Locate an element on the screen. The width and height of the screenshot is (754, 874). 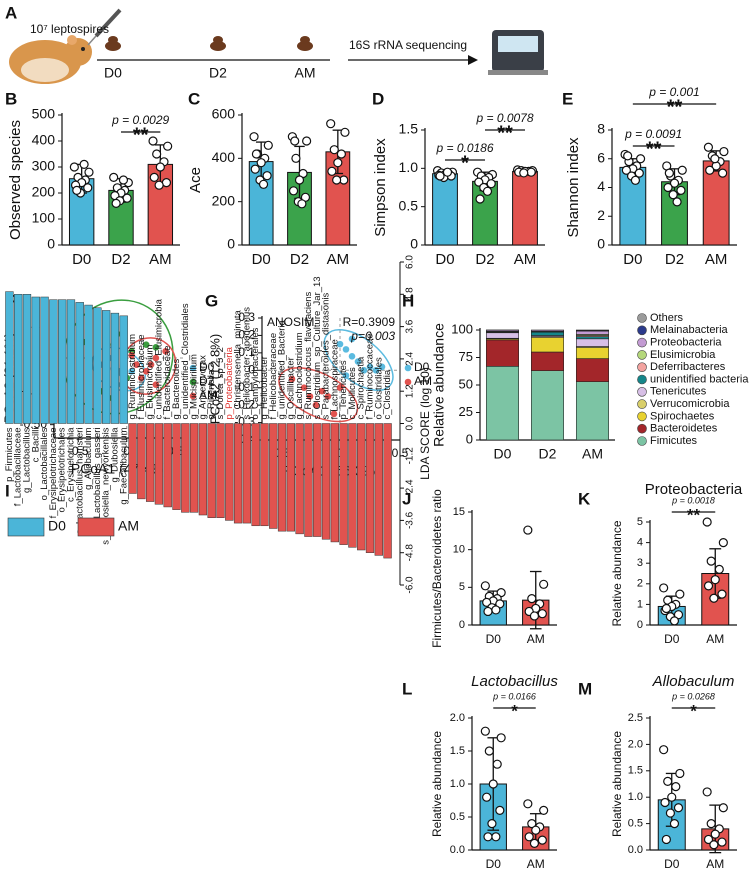
panel-letter: I is located at coordinates (7, 490).